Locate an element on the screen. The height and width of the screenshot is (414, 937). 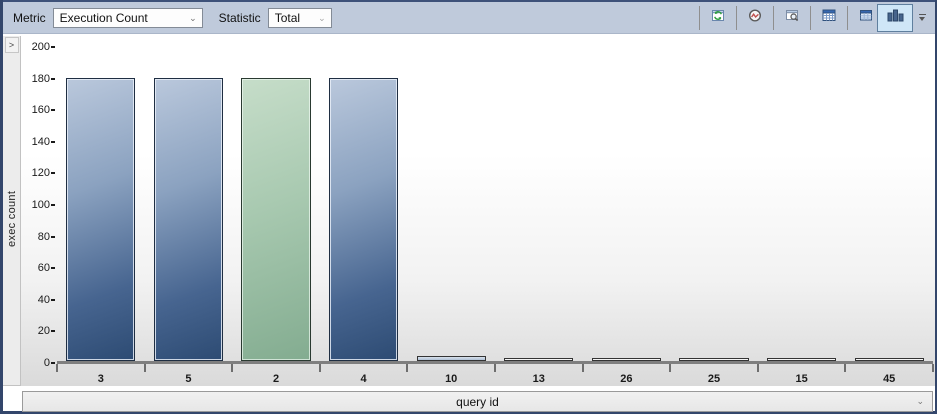
refresh-button is located at coordinates (718, 18).